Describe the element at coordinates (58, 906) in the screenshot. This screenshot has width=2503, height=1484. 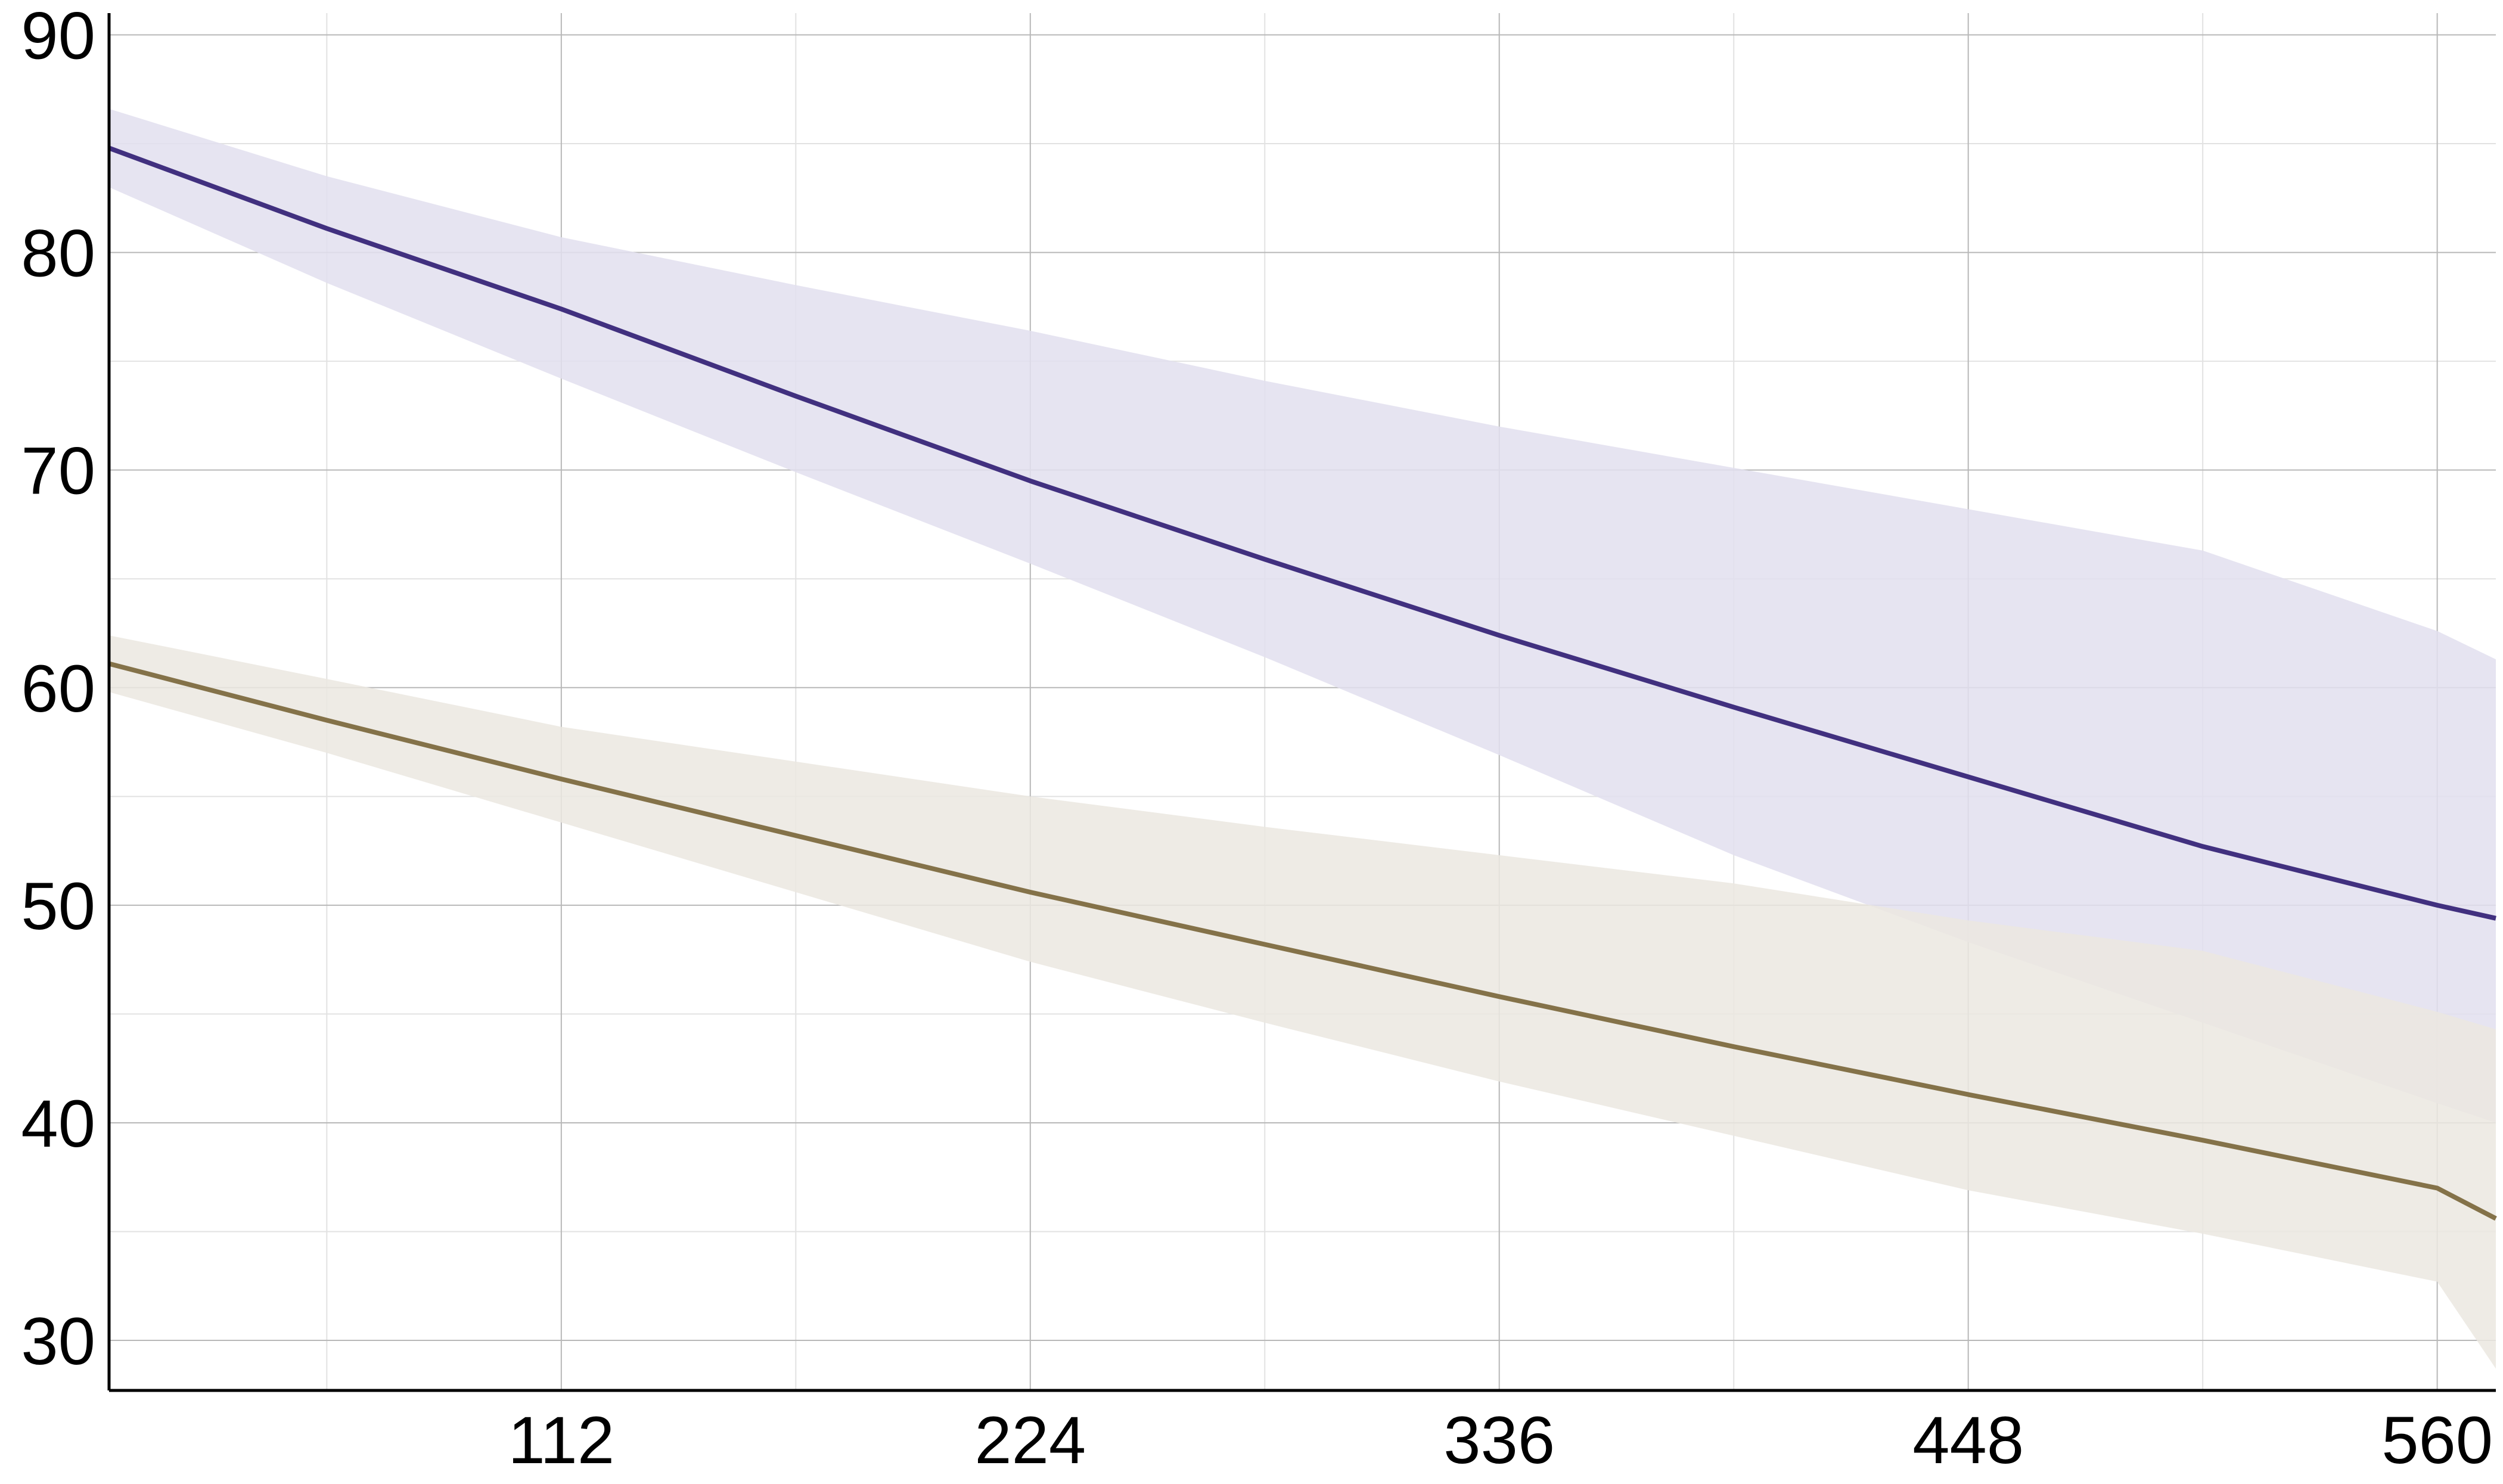
I see `y-tick-label: 50` at that location.